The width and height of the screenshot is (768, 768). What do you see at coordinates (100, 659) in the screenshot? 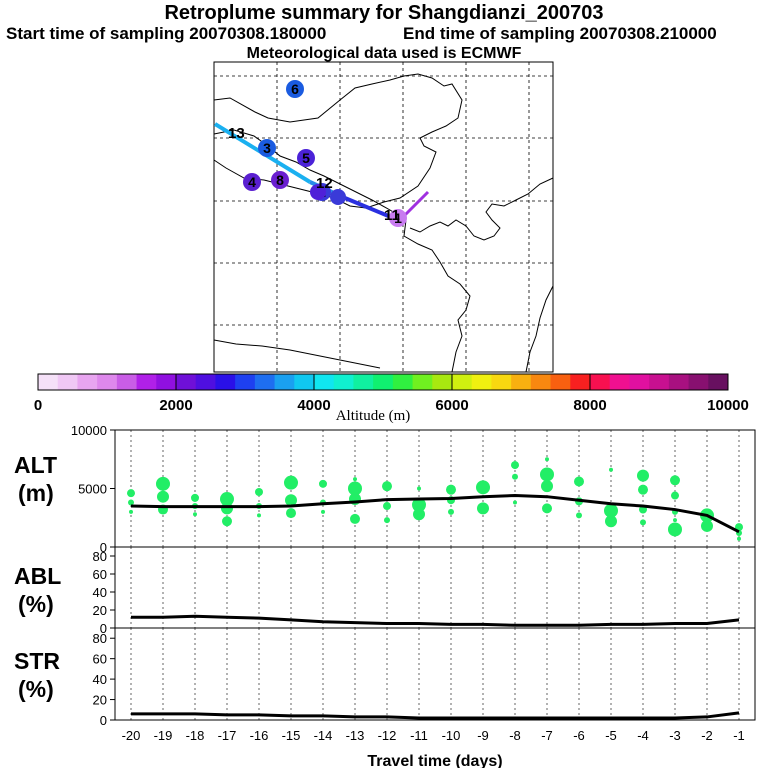
I see `str-ytick-label: 60` at bounding box center [100, 659].